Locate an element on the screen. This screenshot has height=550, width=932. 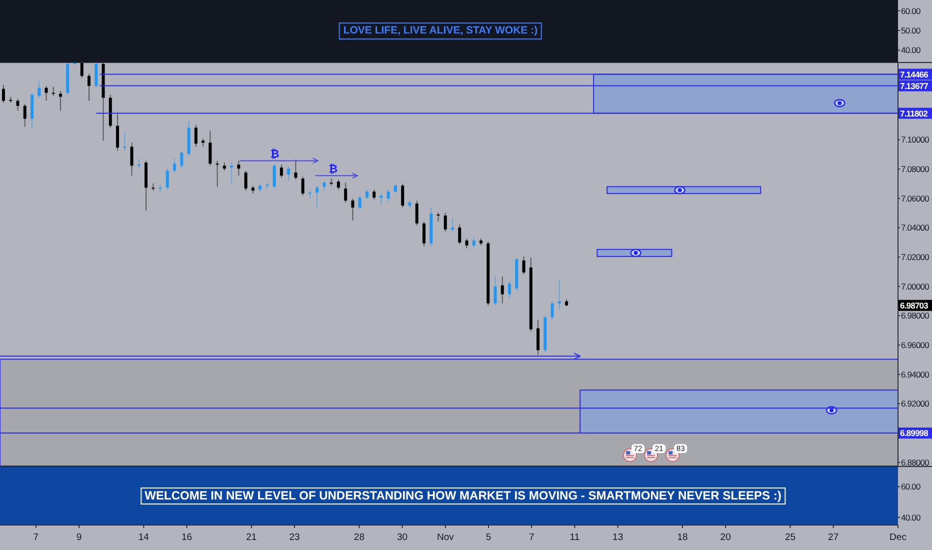
x-tick-label: Dec is located at coordinates (898, 537).